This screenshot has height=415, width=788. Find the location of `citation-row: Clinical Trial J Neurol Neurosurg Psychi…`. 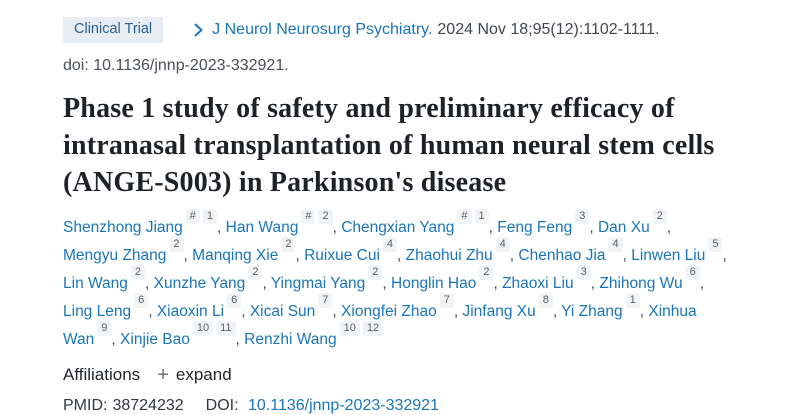

citation-row: Clinical Trial J Neurol Neurosurg Psychi… is located at coordinates (396, 30).